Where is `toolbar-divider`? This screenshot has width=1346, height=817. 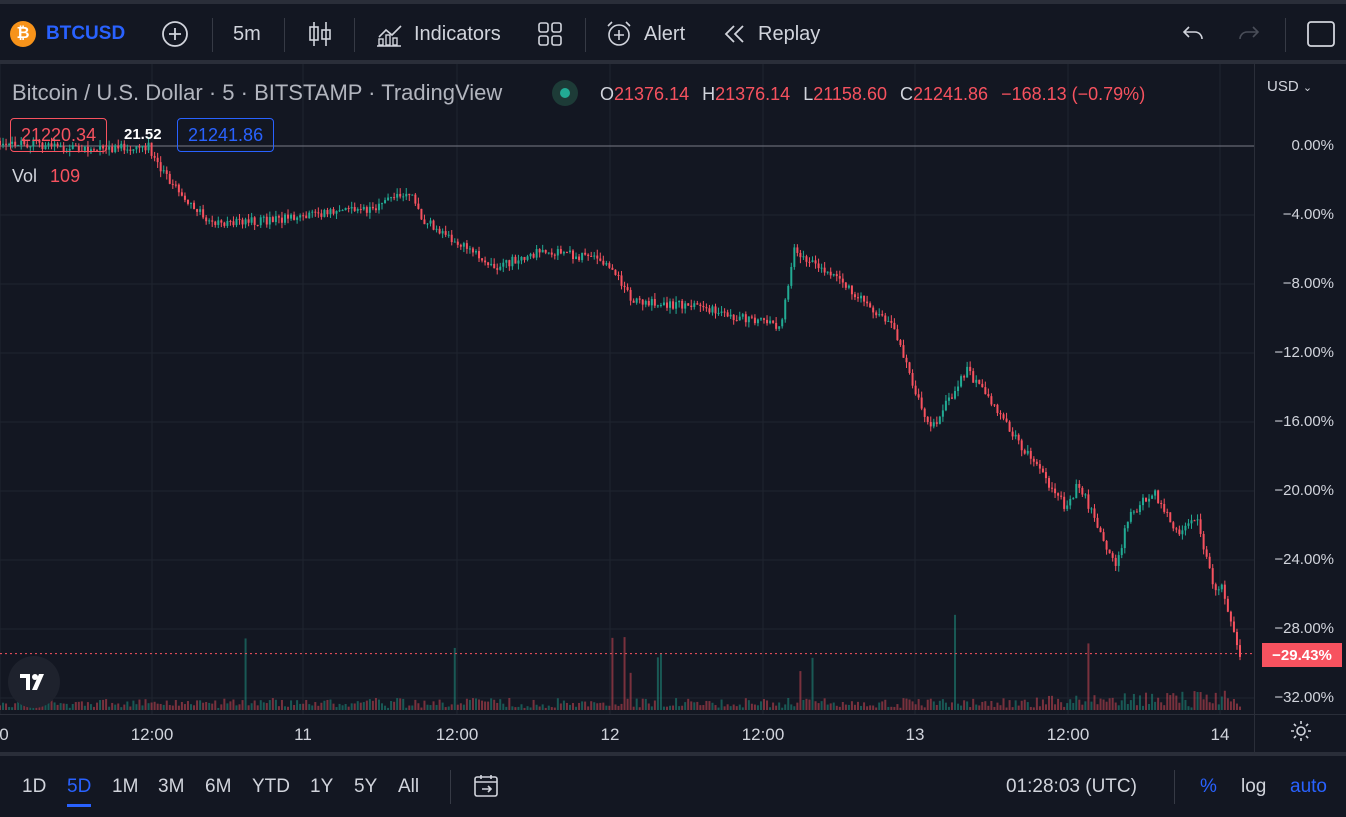 toolbar-divider is located at coordinates (354, 35).